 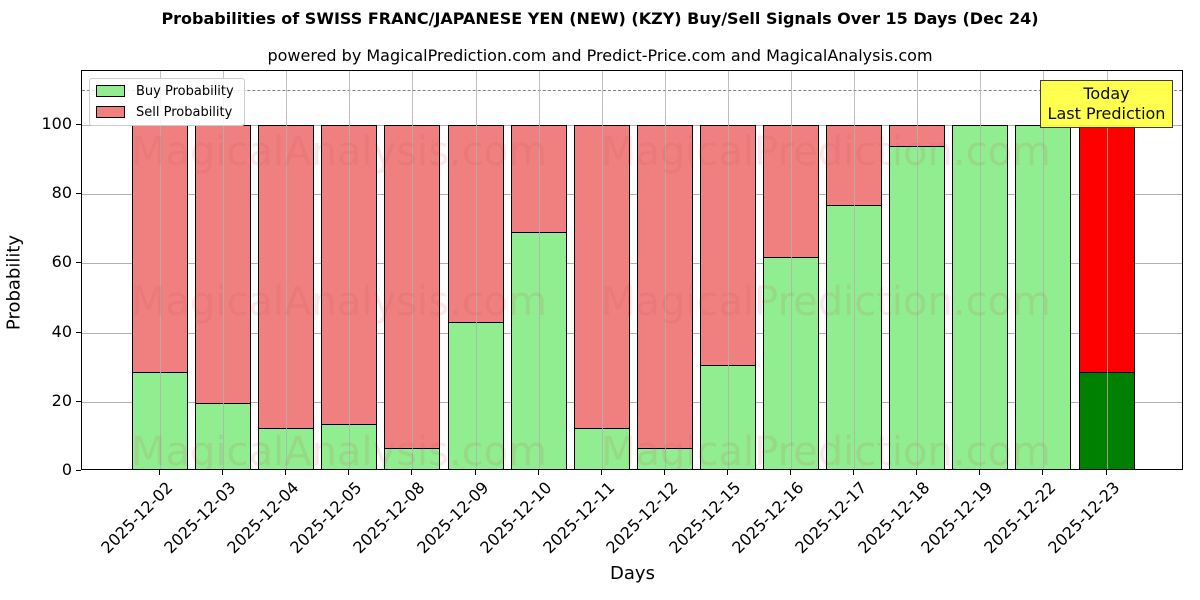 I want to click on legend-item-sell: Sell Probability, so click(x=164, y=112).